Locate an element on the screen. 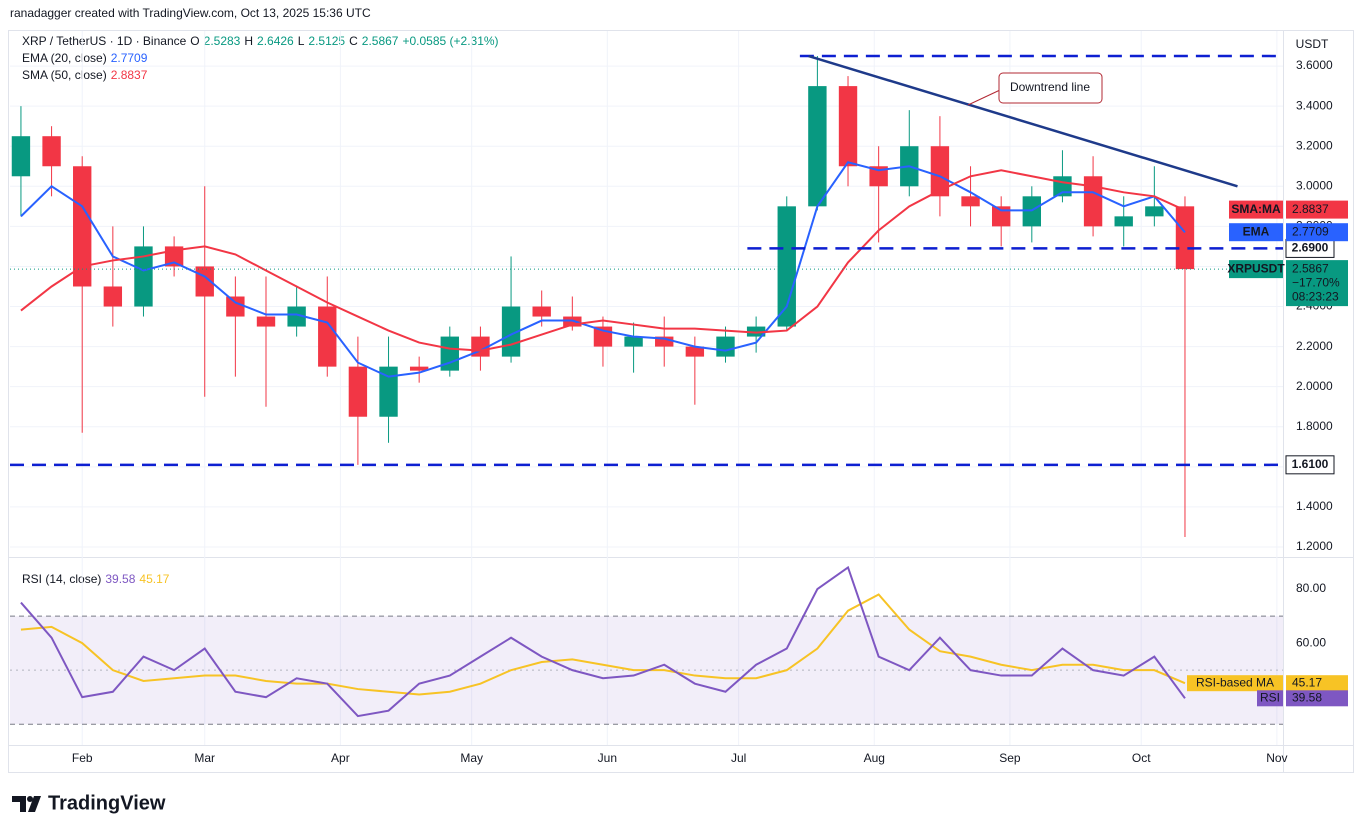 The width and height of the screenshot is (1362, 833). y-tick-label: 3.4000 is located at coordinates (1314, 105).